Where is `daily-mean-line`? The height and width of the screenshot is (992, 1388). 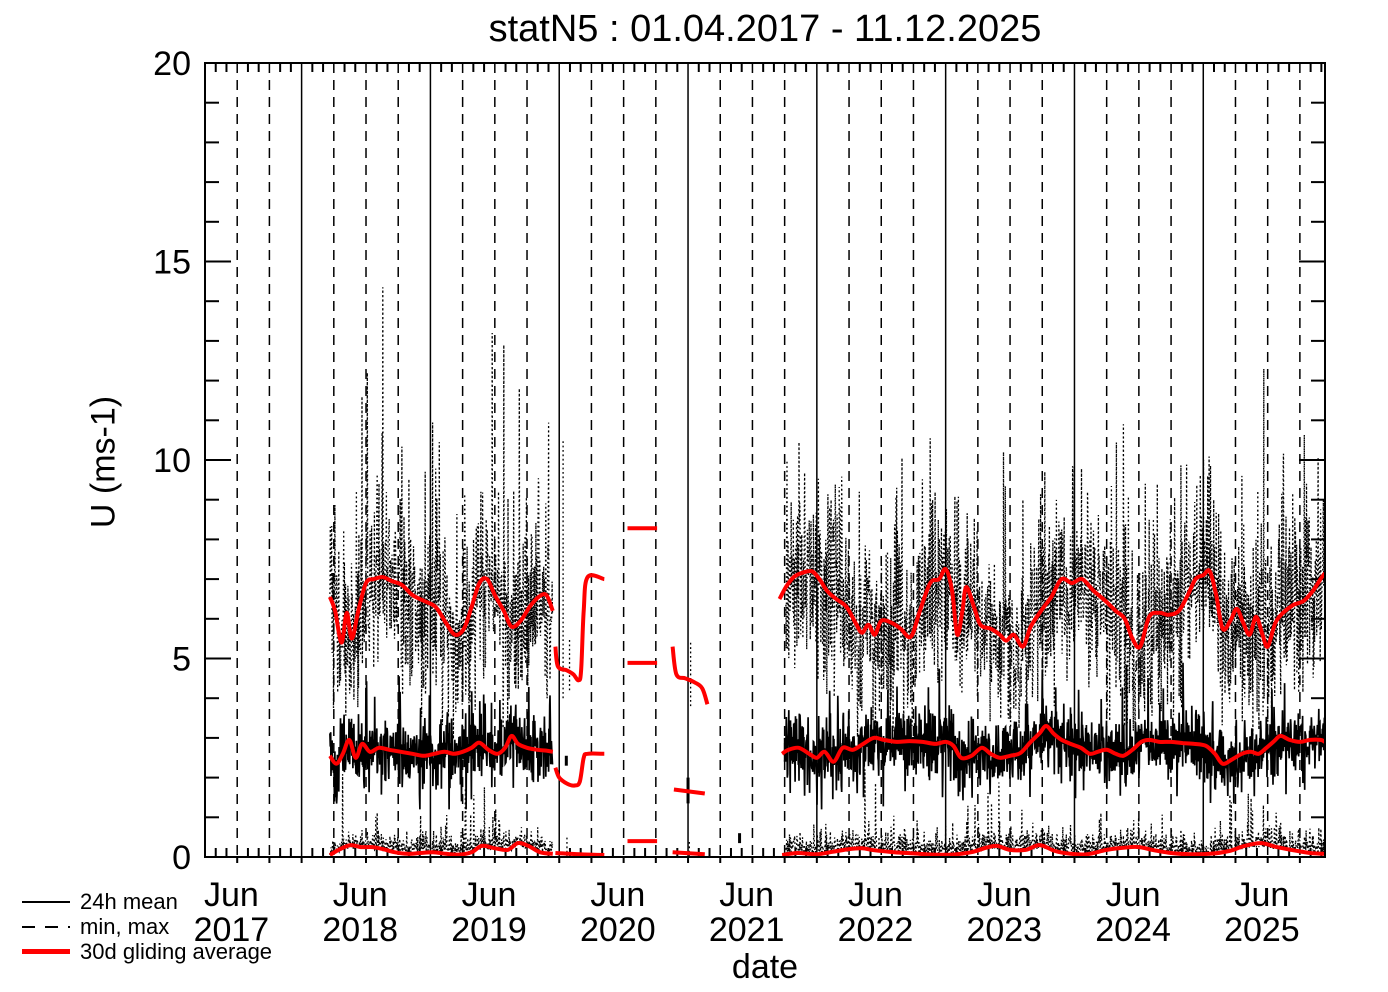
daily-mean-line is located at coordinates (1055, 736).